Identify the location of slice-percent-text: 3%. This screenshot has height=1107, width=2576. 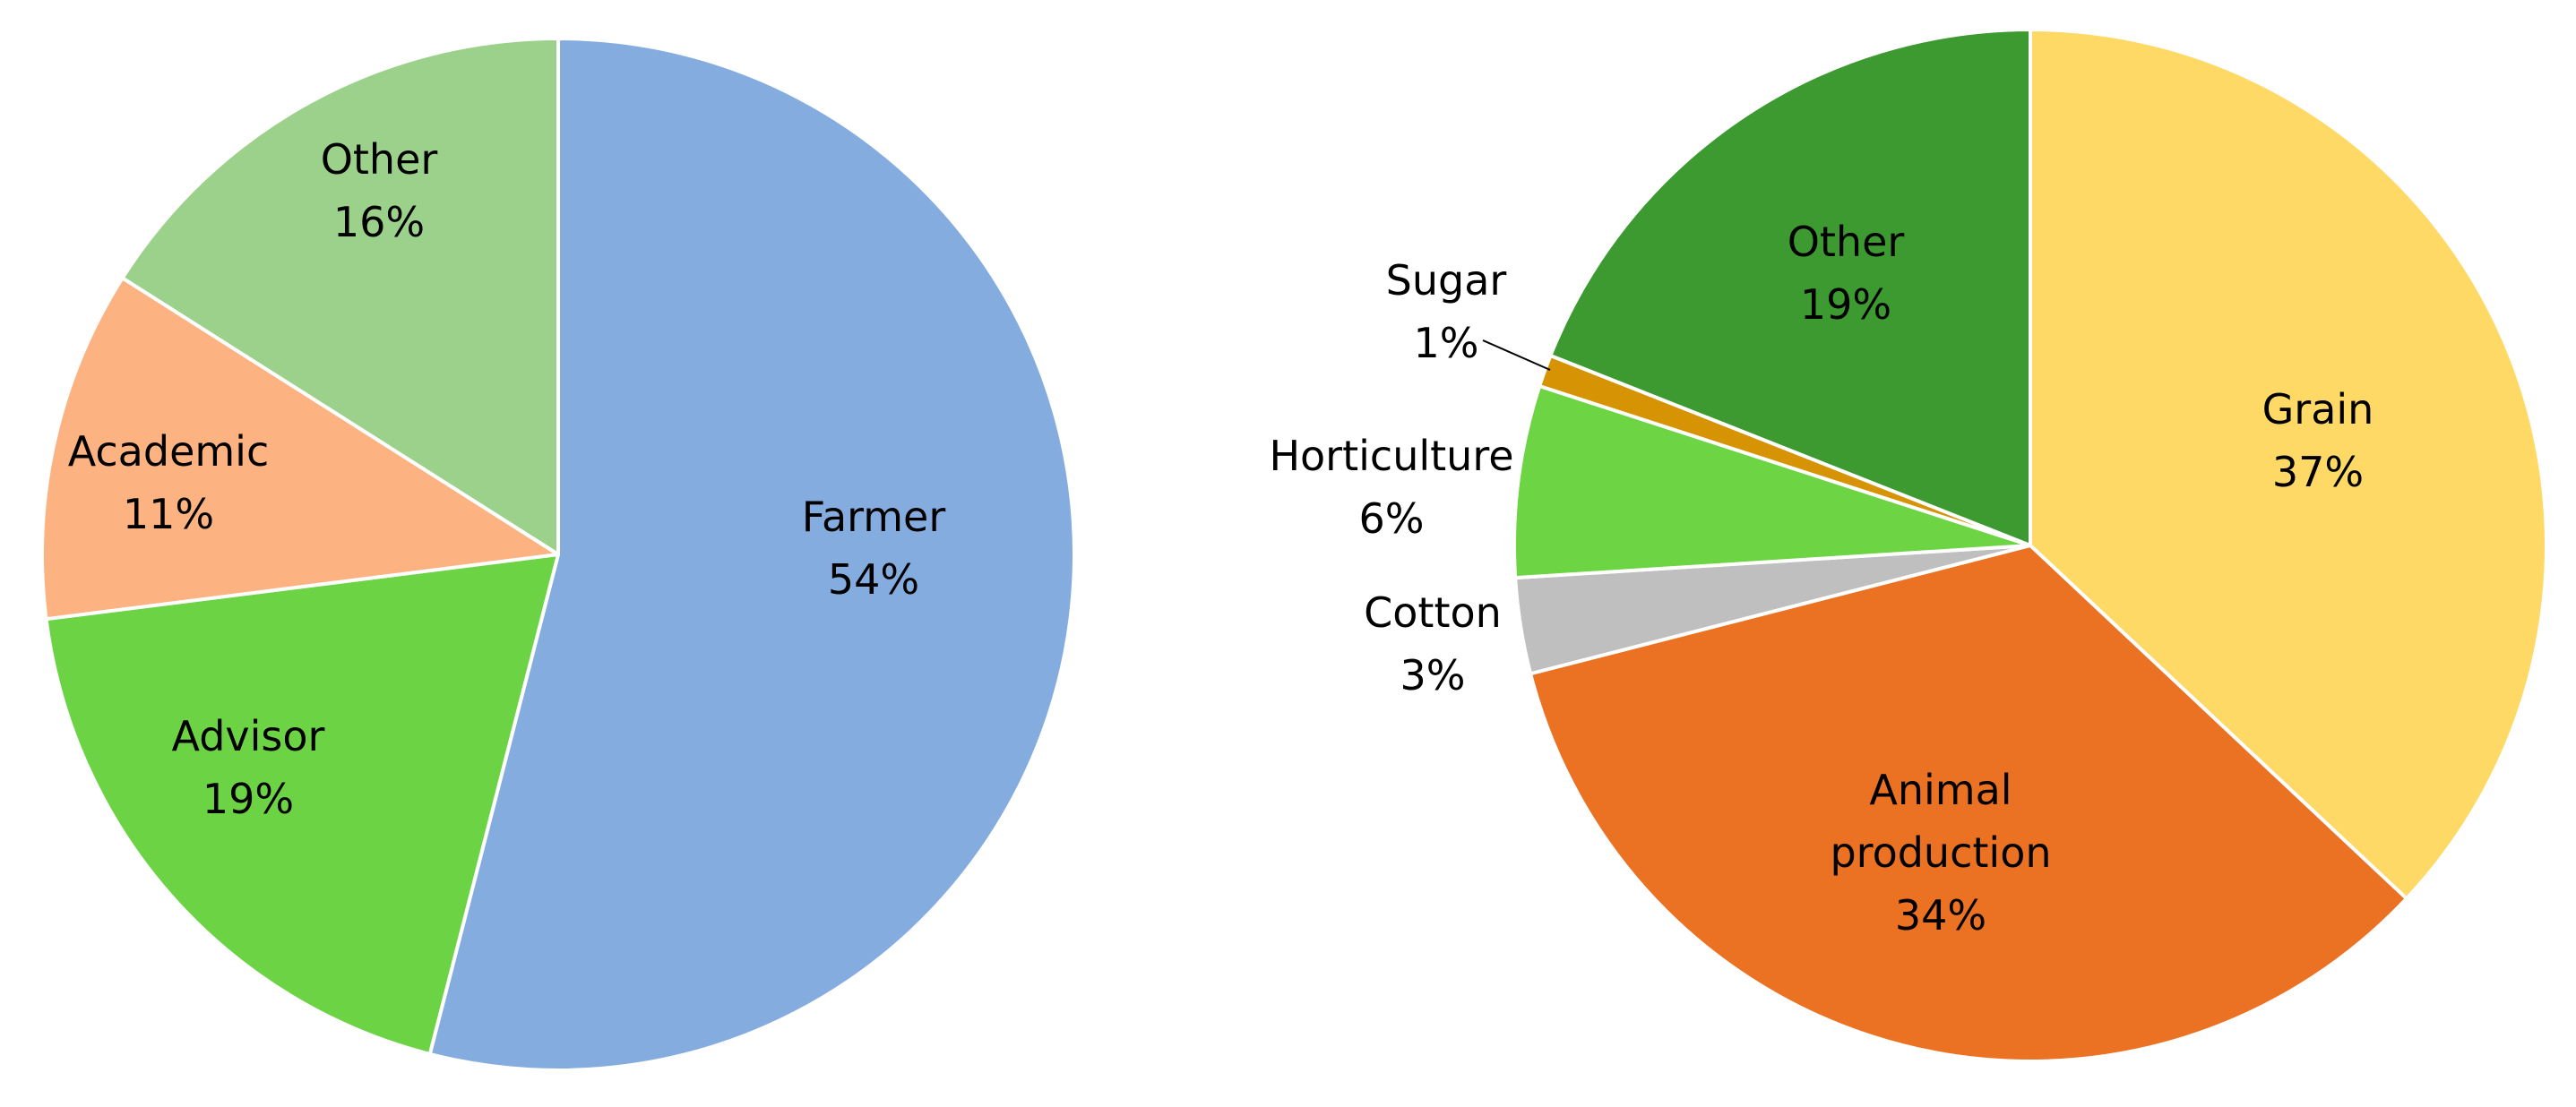
(1433, 675).